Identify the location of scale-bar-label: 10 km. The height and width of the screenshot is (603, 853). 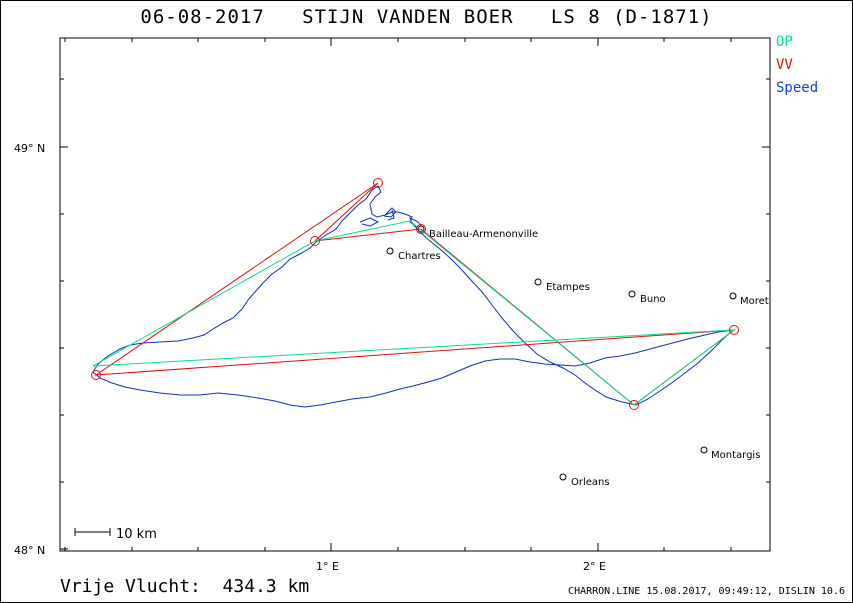
(136, 534).